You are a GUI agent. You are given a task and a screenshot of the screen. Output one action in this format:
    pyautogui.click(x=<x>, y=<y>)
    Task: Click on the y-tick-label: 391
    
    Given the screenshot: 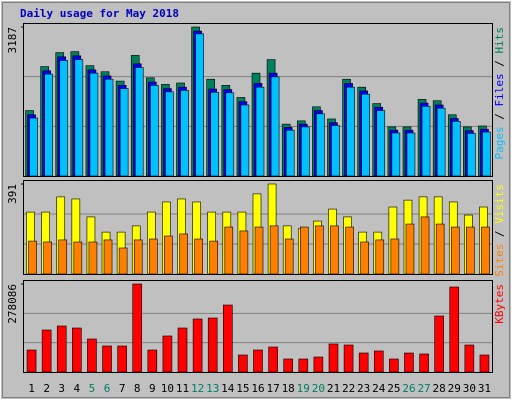 What is the action you would take?
    pyautogui.click(x=12, y=194)
    